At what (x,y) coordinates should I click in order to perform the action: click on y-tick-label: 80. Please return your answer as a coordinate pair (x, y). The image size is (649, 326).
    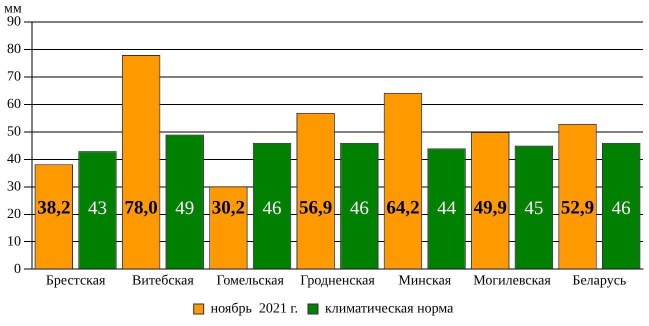
    Looking at the image, I should click on (14, 50).